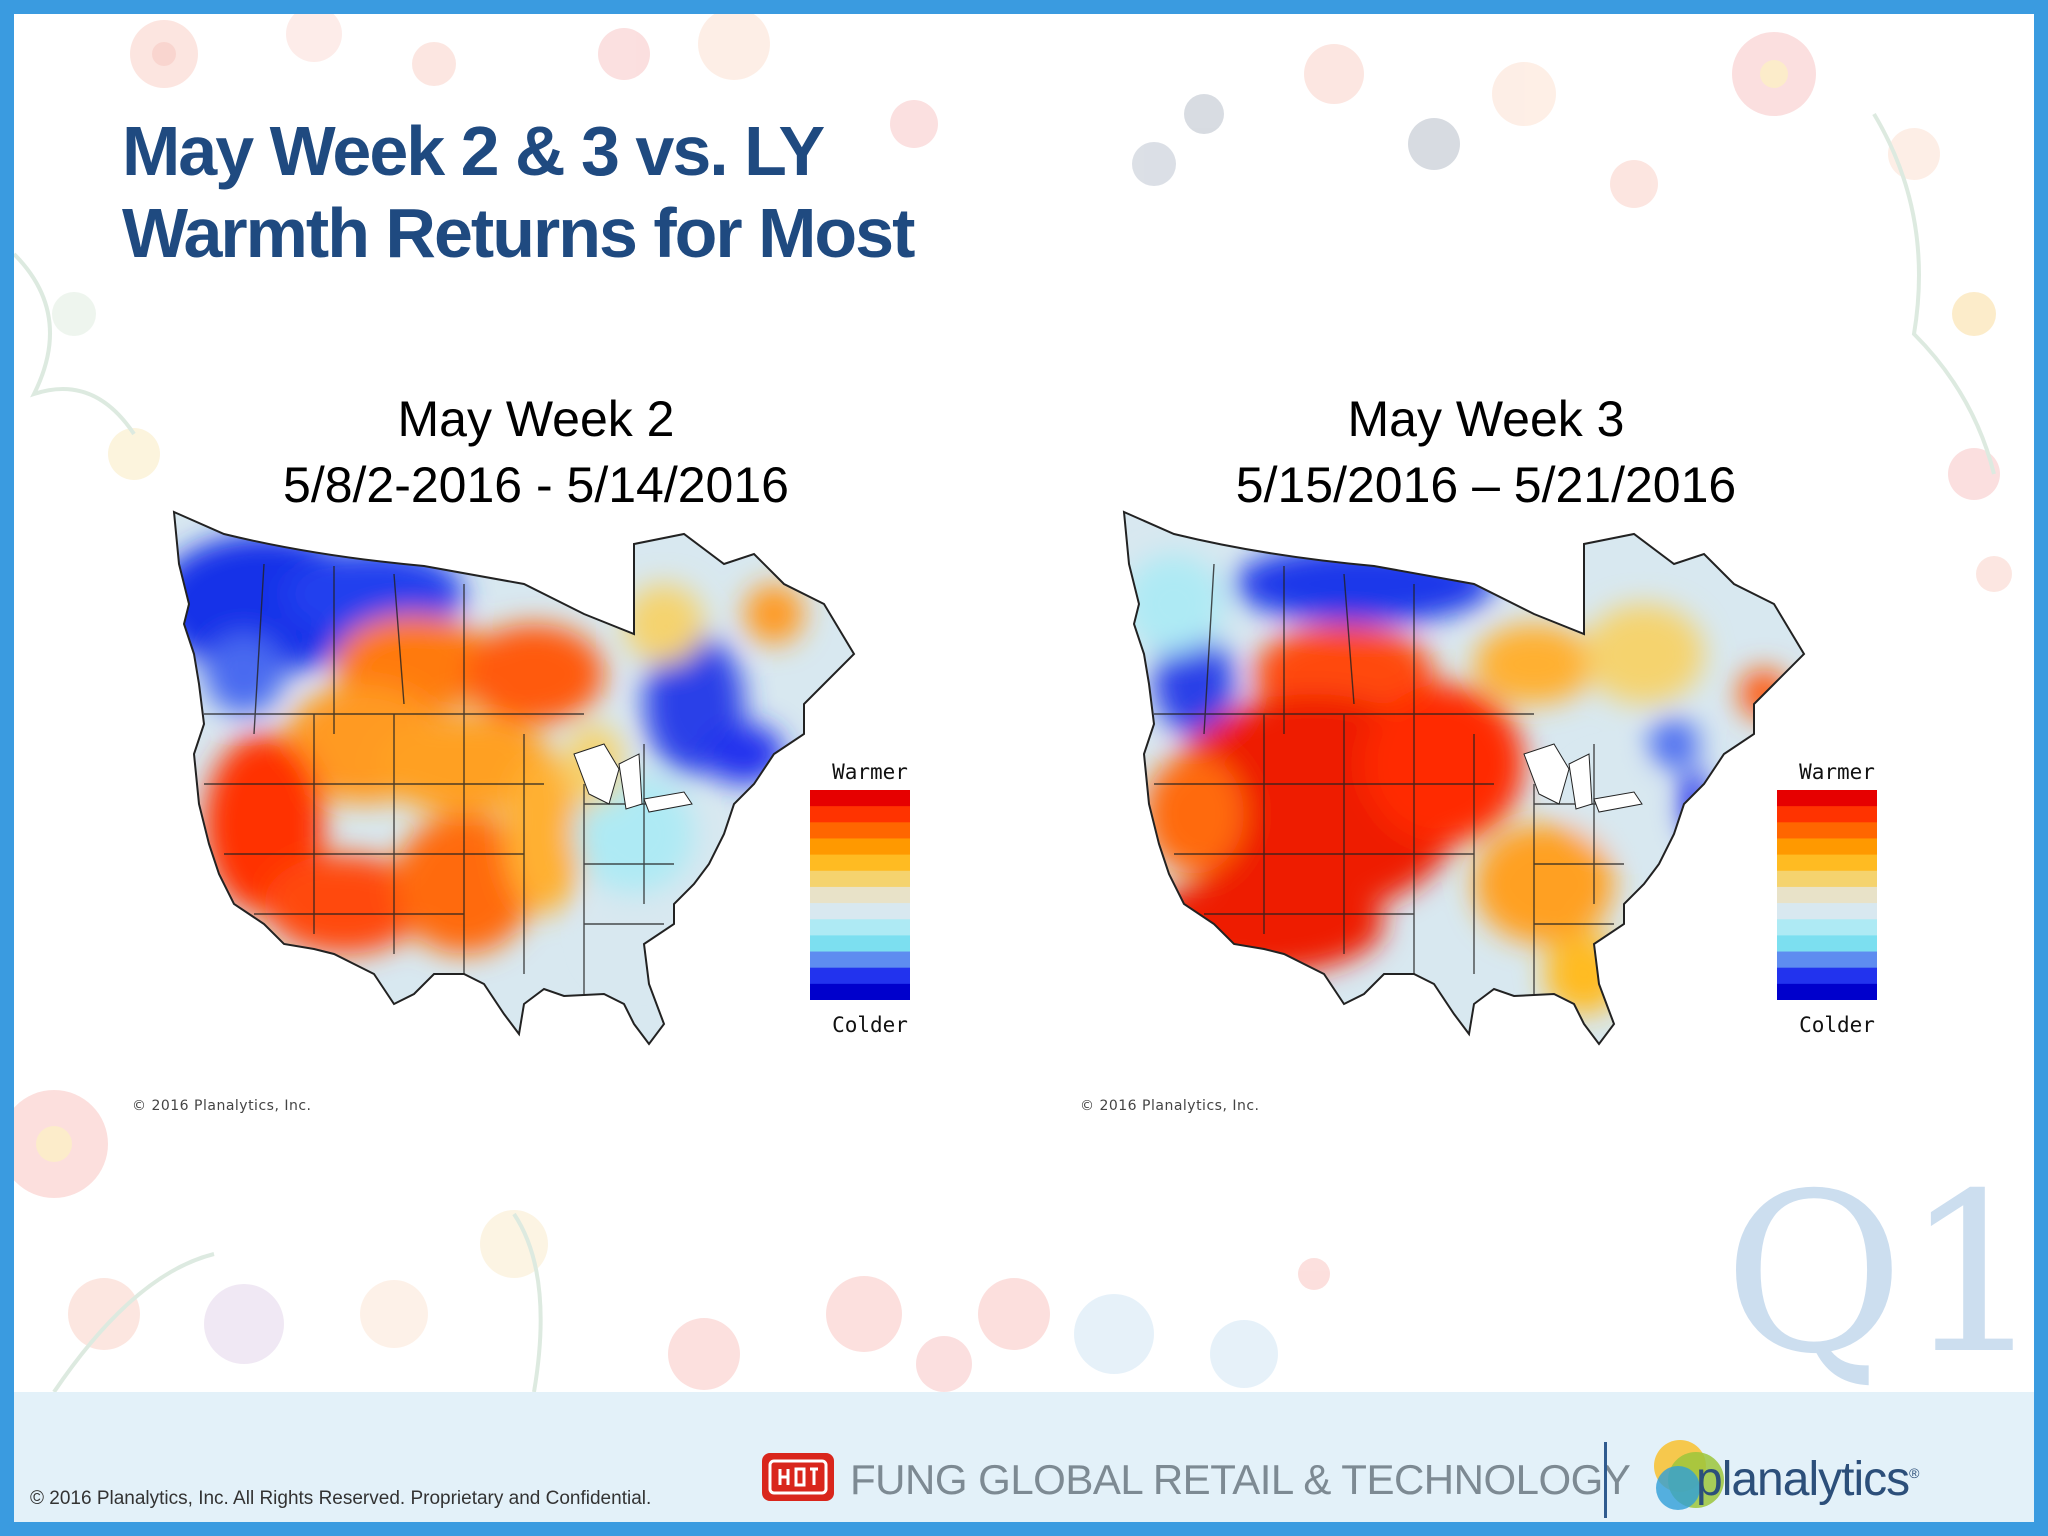 The width and height of the screenshot is (2048, 1536). I want to click on temperature-map-week3, so click(1464, 778).